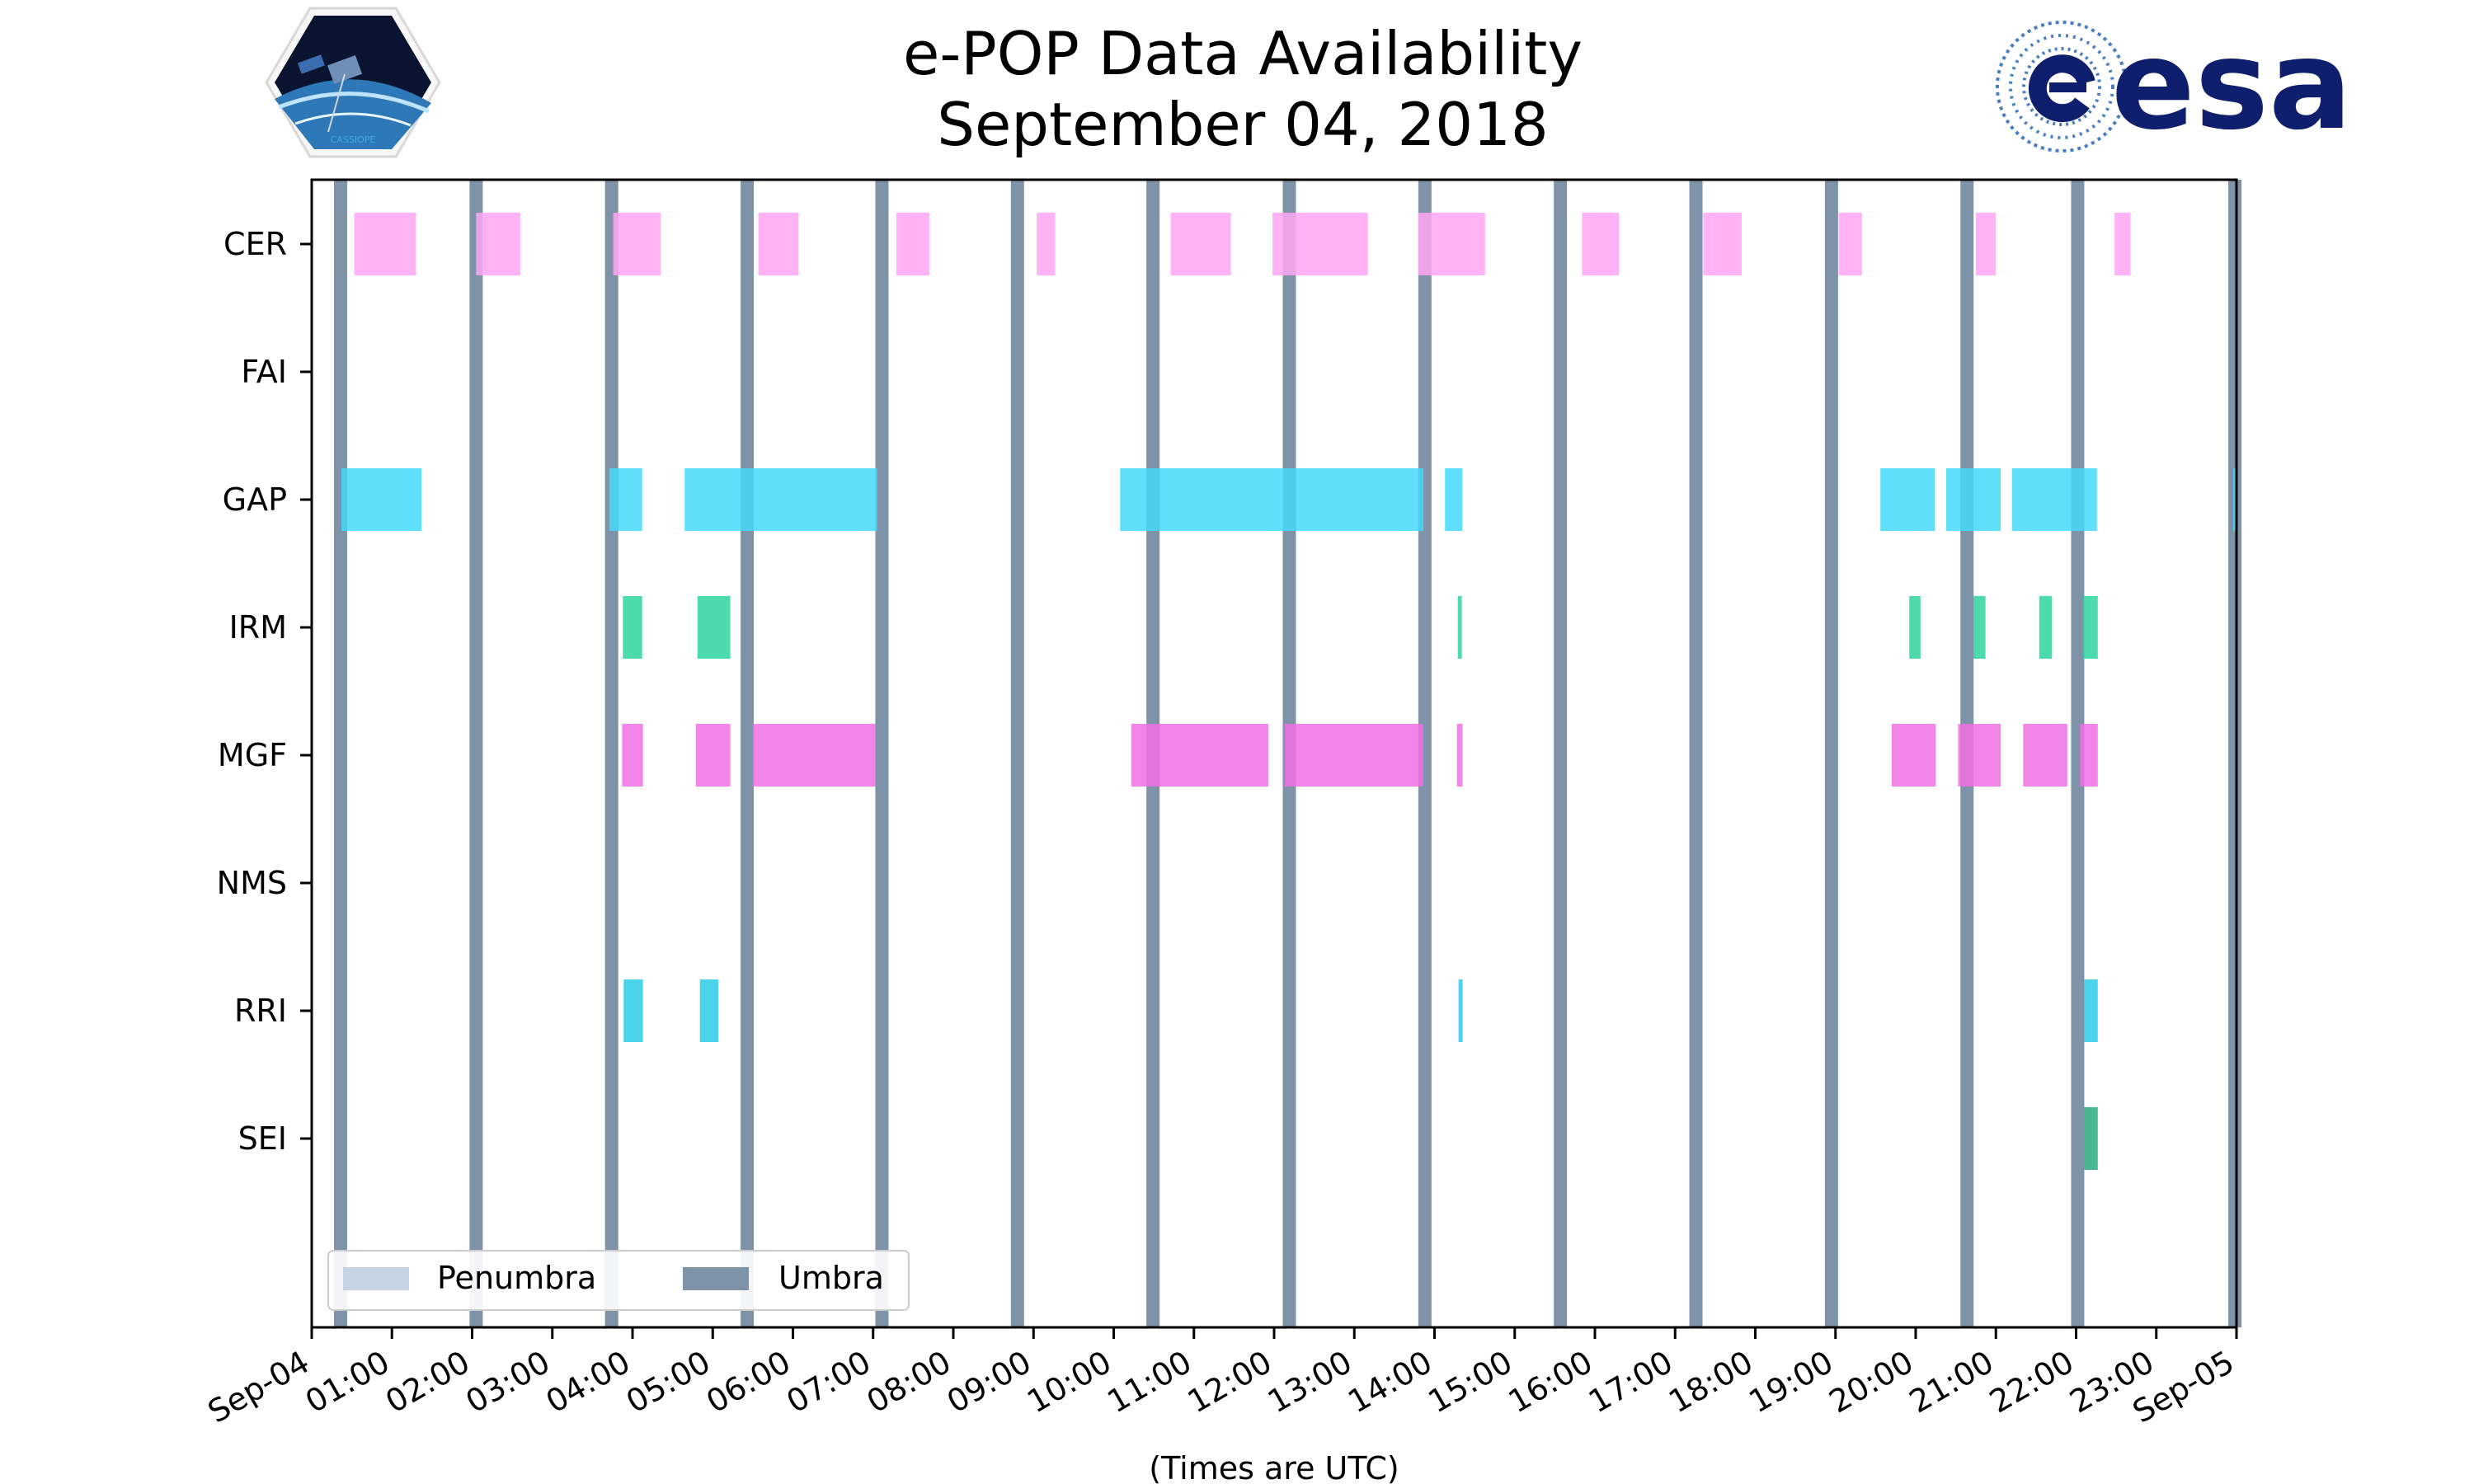 This screenshot has width=2474, height=1484. What do you see at coordinates (2231, 85) in the screenshot?
I see `esa-logo-text: esa` at bounding box center [2231, 85].